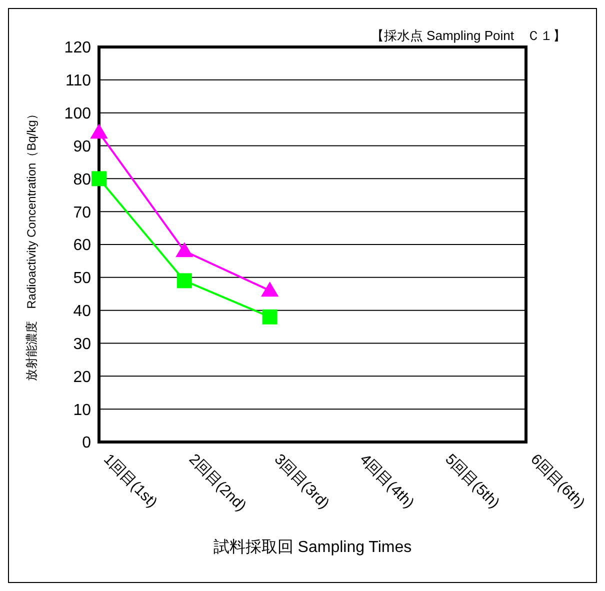 The width and height of the screenshot is (605, 591). Describe the element at coordinates (468, 36) in the screenshot. I see `chart-title: 【採水点 Sampling Point Ｃ１】` at that location.